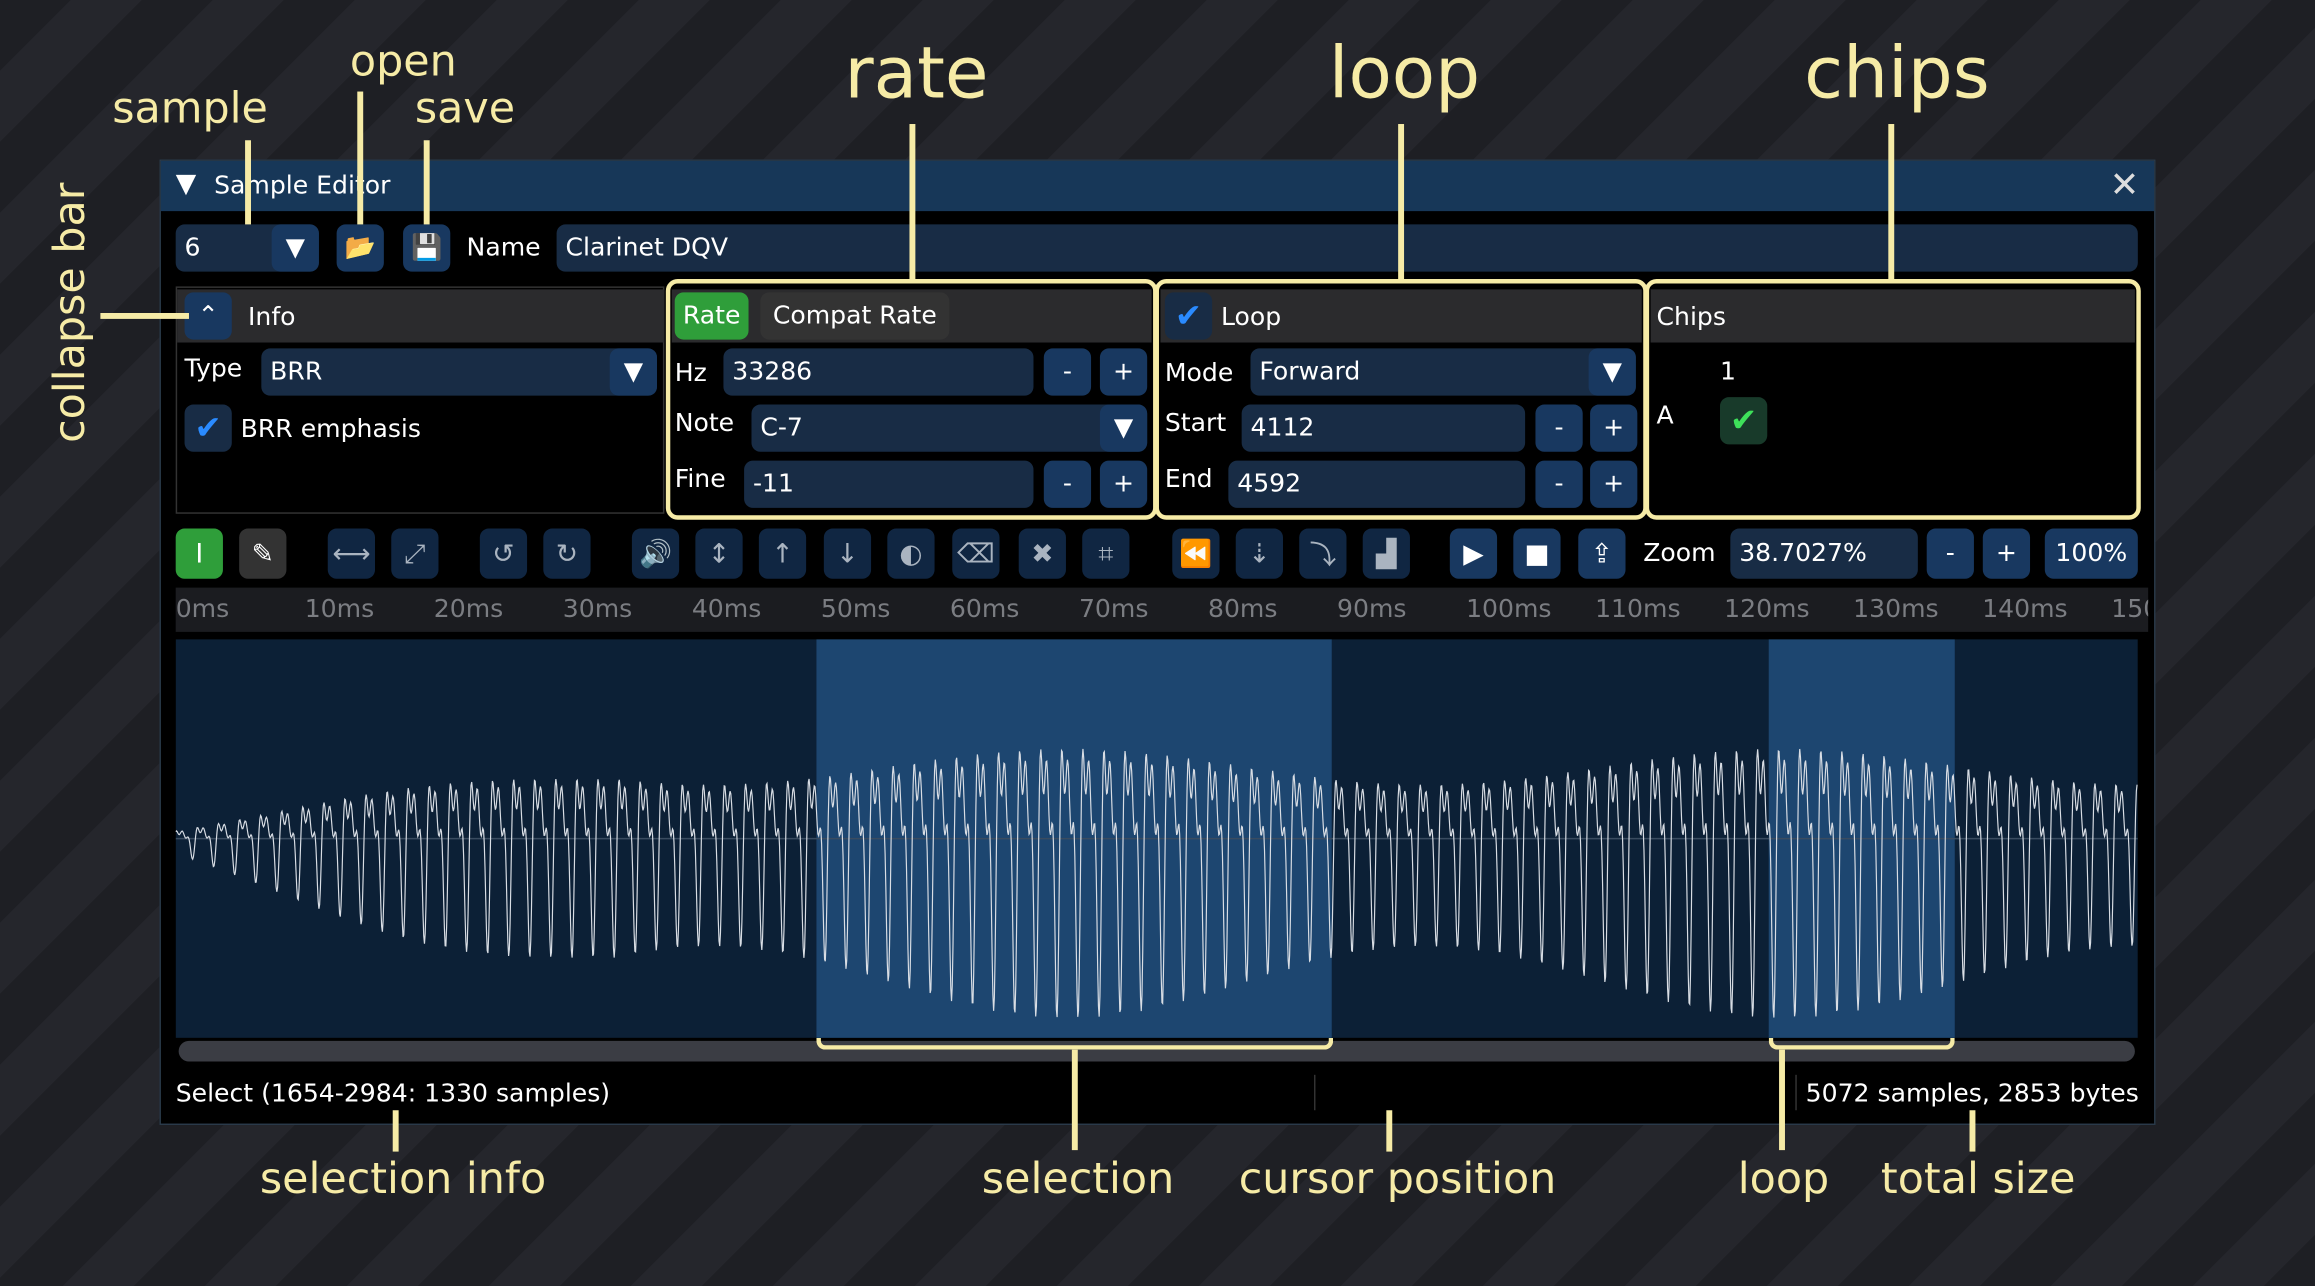 The height and width of the screenshot is (1286, 2315). What do you see at coordinates (2006, 553) in the screenshot?
I see `zoom-plus-button: +` at bounding box center [2006, 553].